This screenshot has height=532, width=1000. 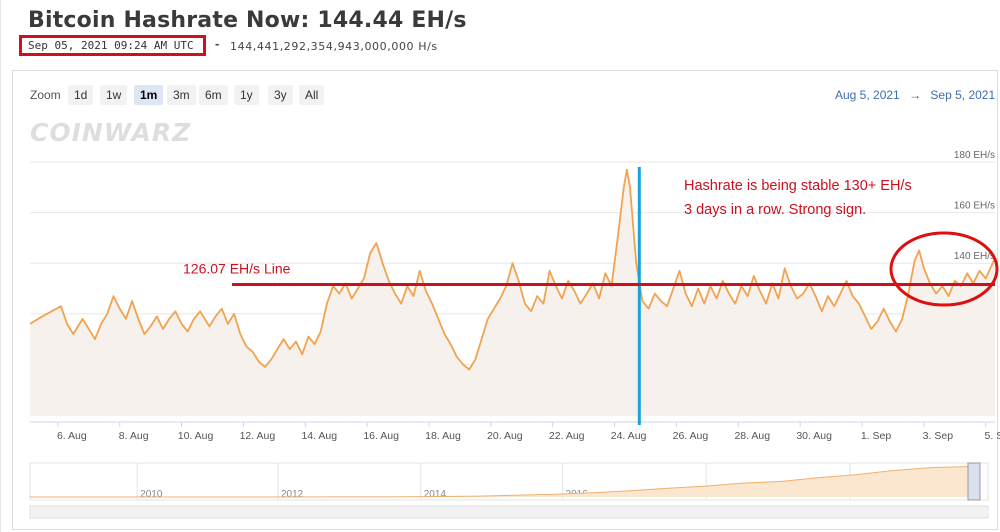 I want to click on x-tick-label: 1. Sep, so click(x=876, y=436).